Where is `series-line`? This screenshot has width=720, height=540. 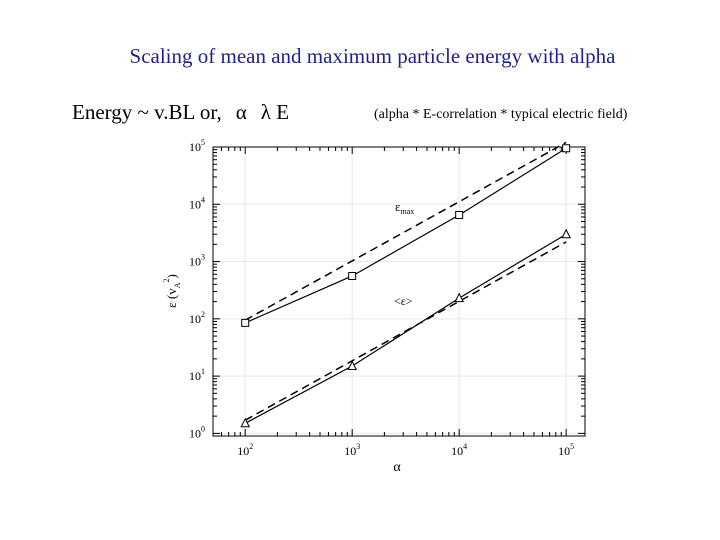
series-line is located at coordinates (405, 235).